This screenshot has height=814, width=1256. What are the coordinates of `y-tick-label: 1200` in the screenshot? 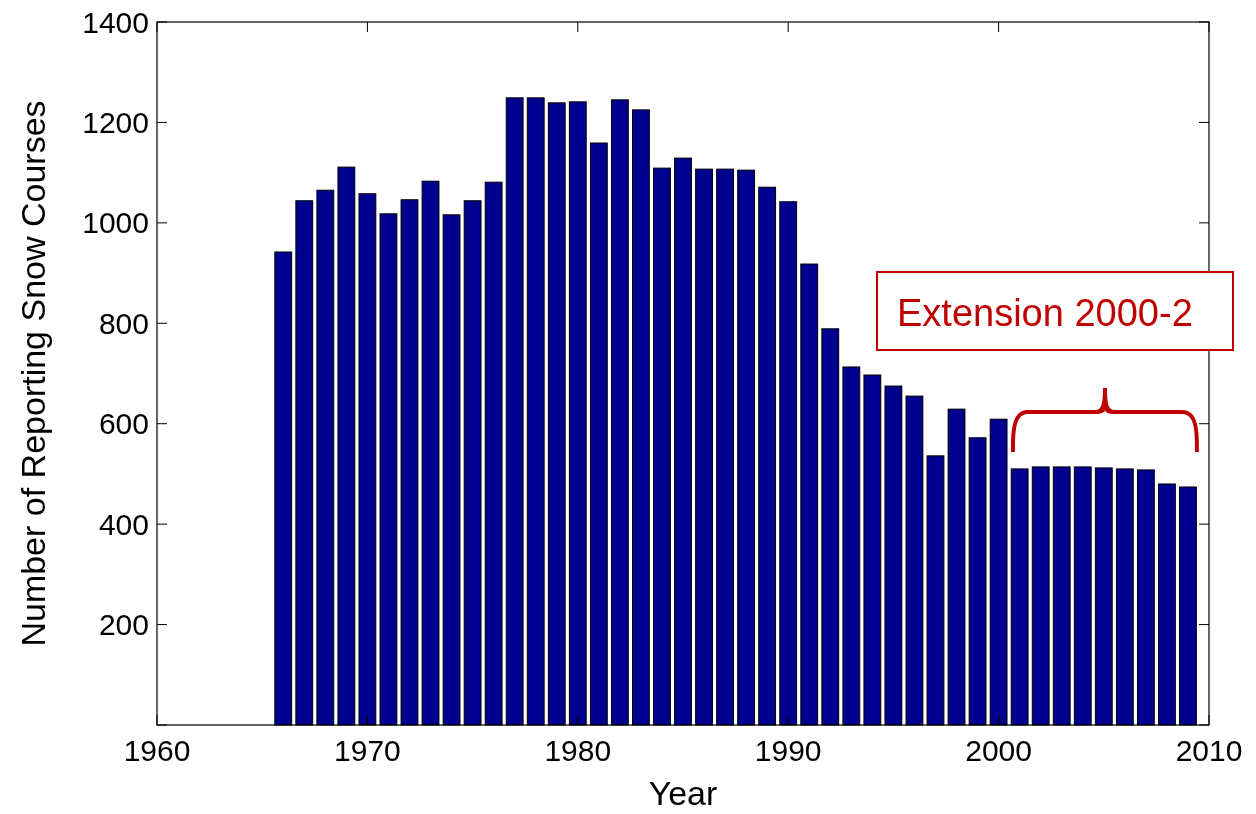 It's located at (115, 122).